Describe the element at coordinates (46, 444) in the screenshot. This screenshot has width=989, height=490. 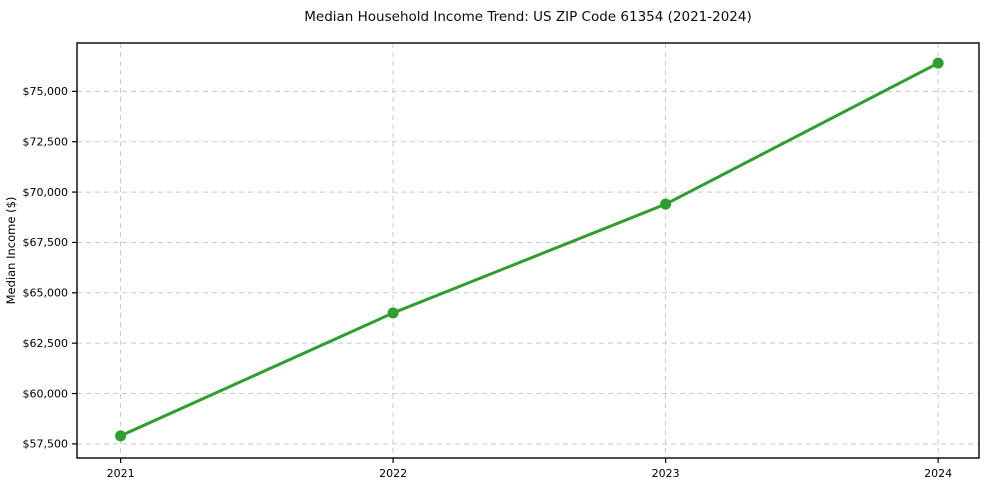
I see `y-tick-label: $57,500` at that location.